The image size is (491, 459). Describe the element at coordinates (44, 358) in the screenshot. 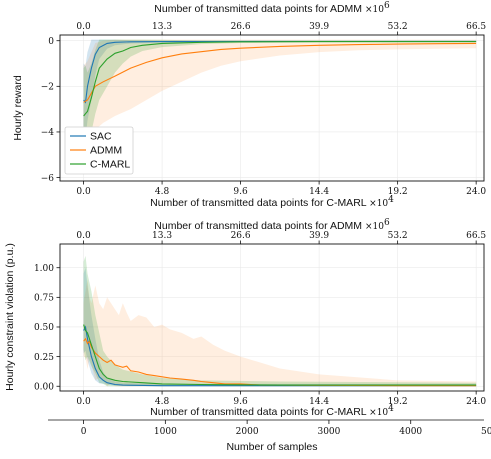

I see `violation-y-tick-label: 0.25` at that location.